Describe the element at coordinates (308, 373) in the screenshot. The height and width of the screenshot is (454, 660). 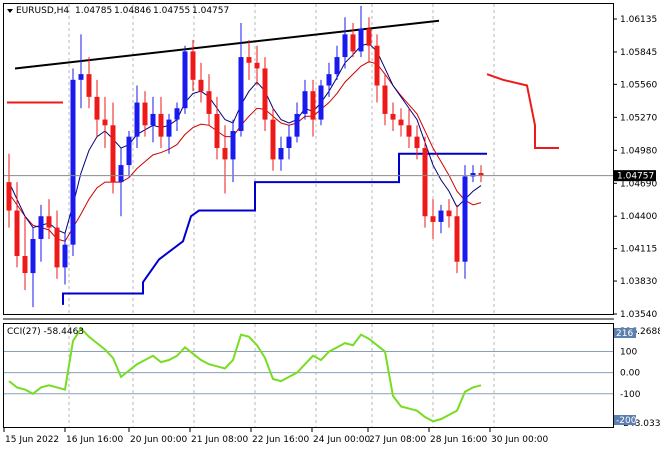
I see `cci-level-lines` at that location.